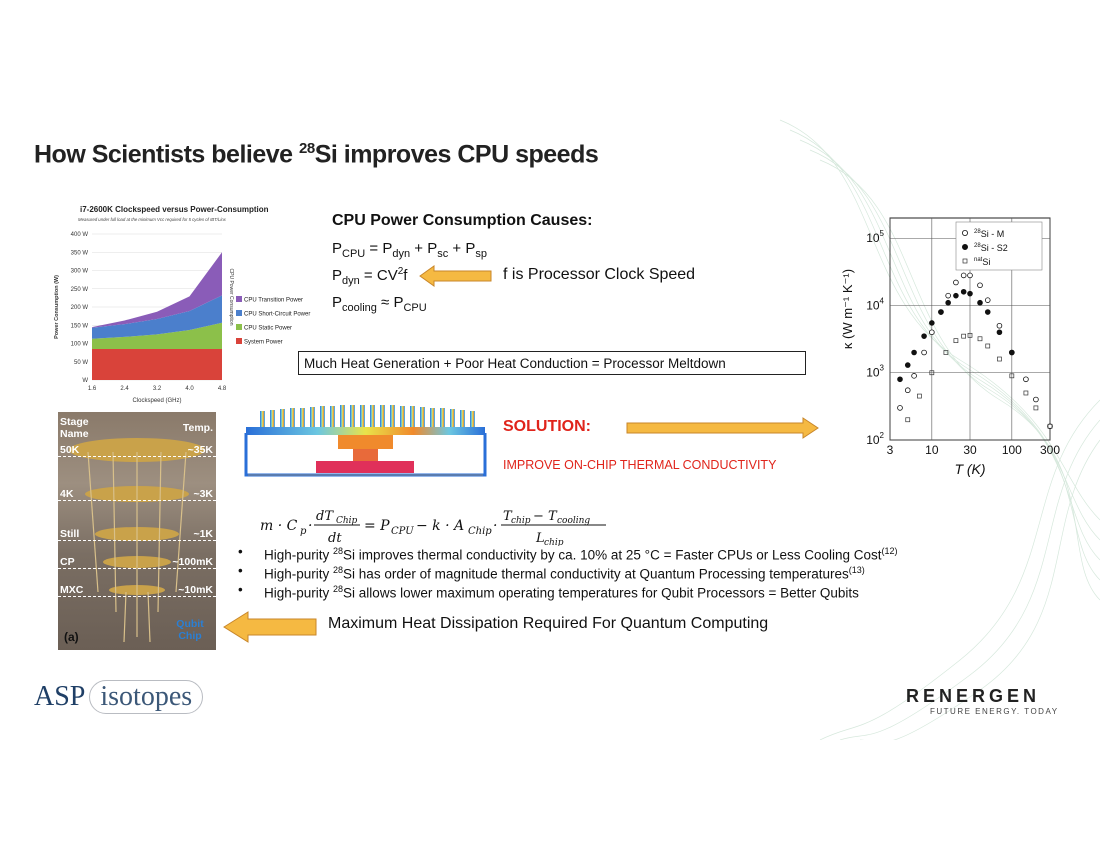  I want to click on legend-label: 28Si - M, so click(989, 234).